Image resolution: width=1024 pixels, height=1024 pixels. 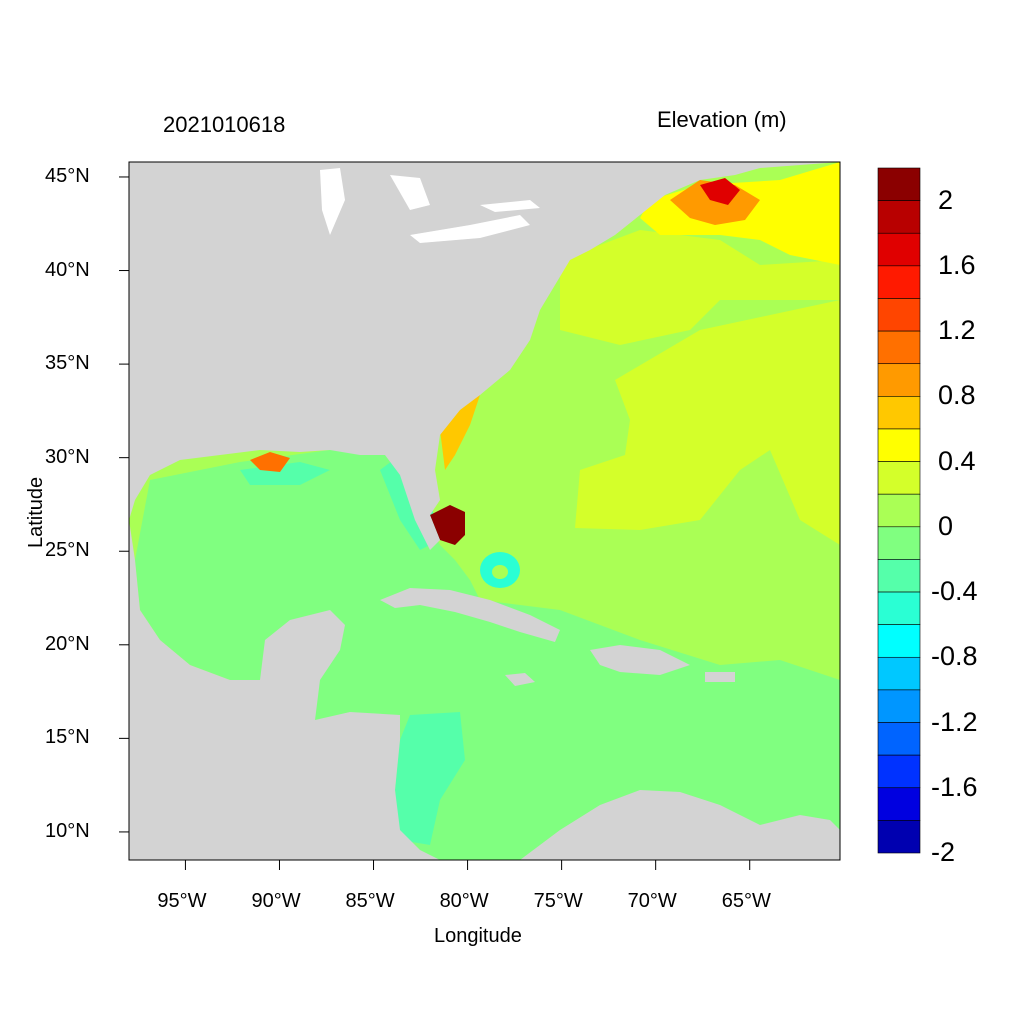 What do you see at coordinates (67, 175) in the screenshot?
I see `y-tick-label: 45°N` at bounding box center [67, 175].